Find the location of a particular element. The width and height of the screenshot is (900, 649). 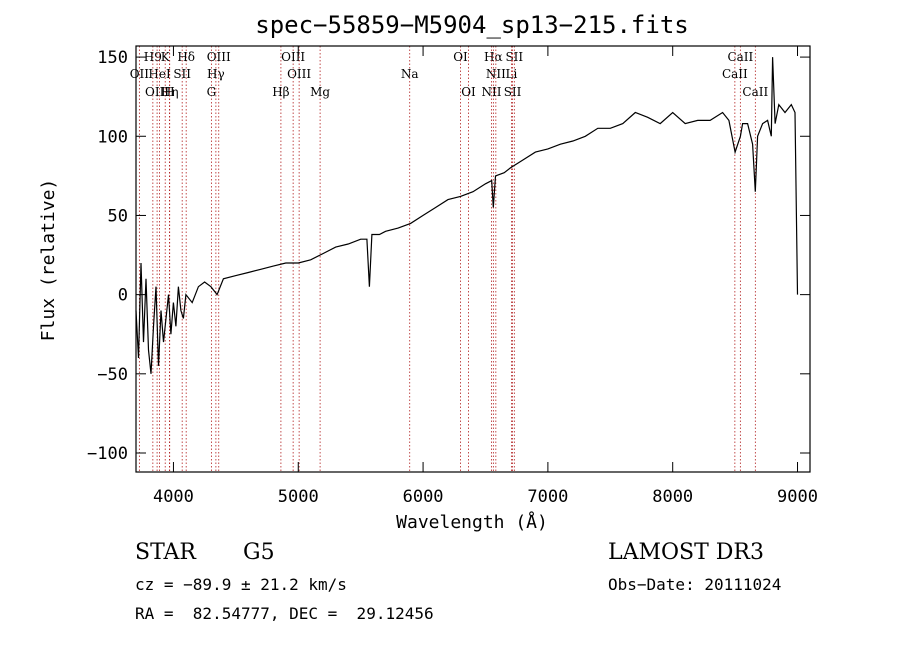

y-tick-label: 0 is located at coordinates (123, 296).